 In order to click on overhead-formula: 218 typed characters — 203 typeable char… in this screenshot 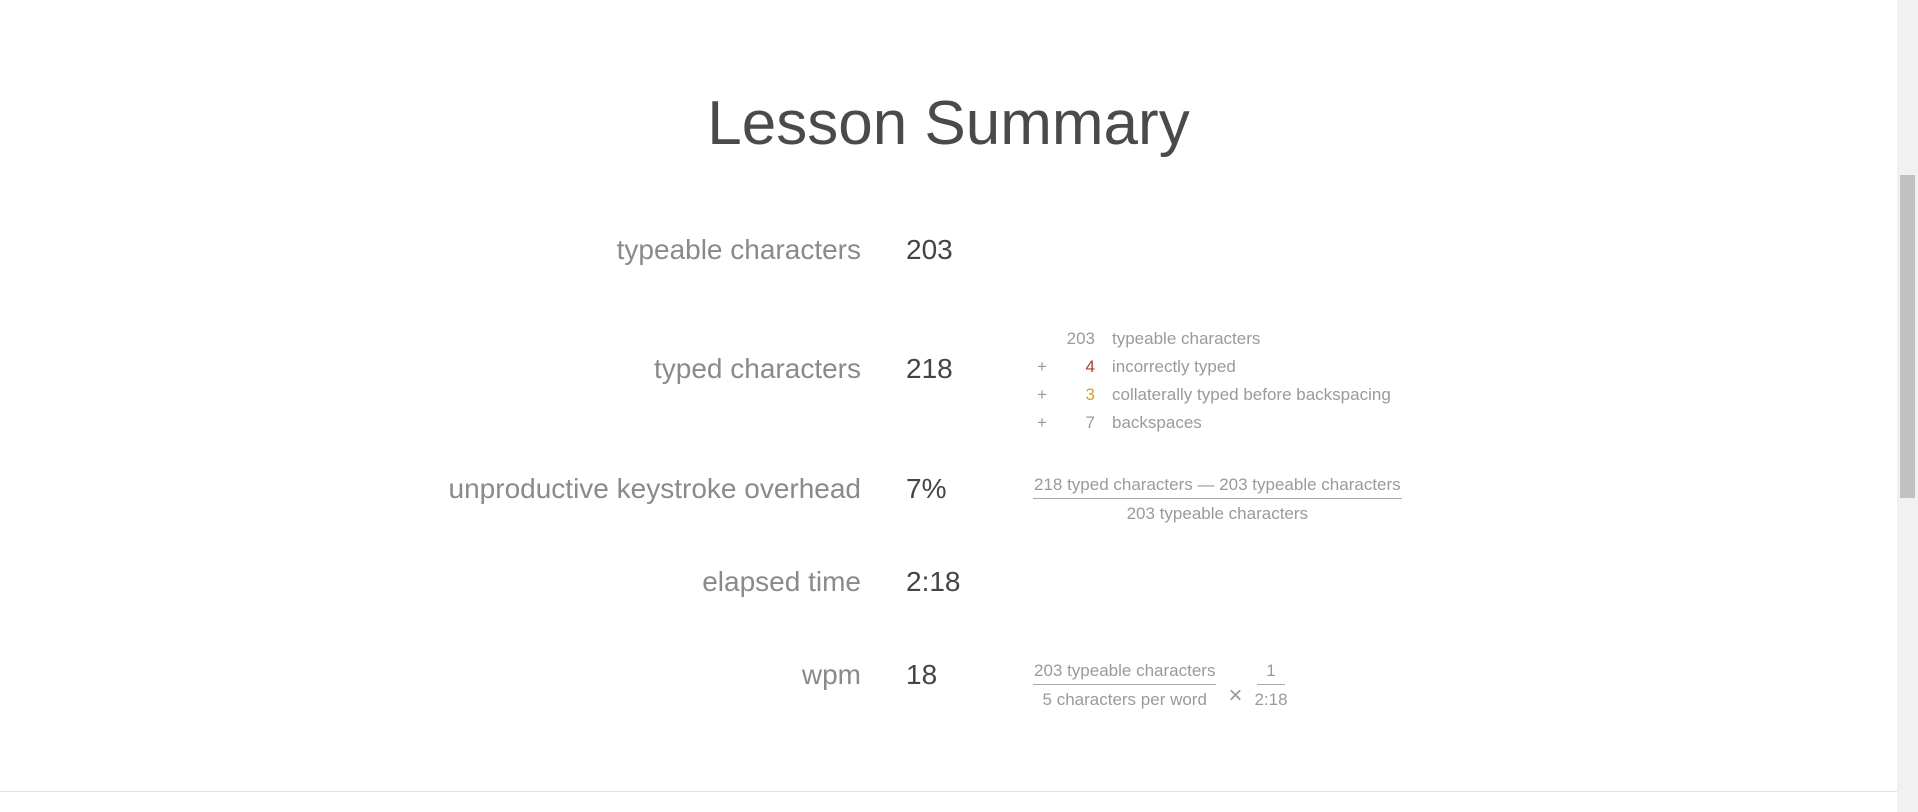, I will do `click(1217, 499)`.